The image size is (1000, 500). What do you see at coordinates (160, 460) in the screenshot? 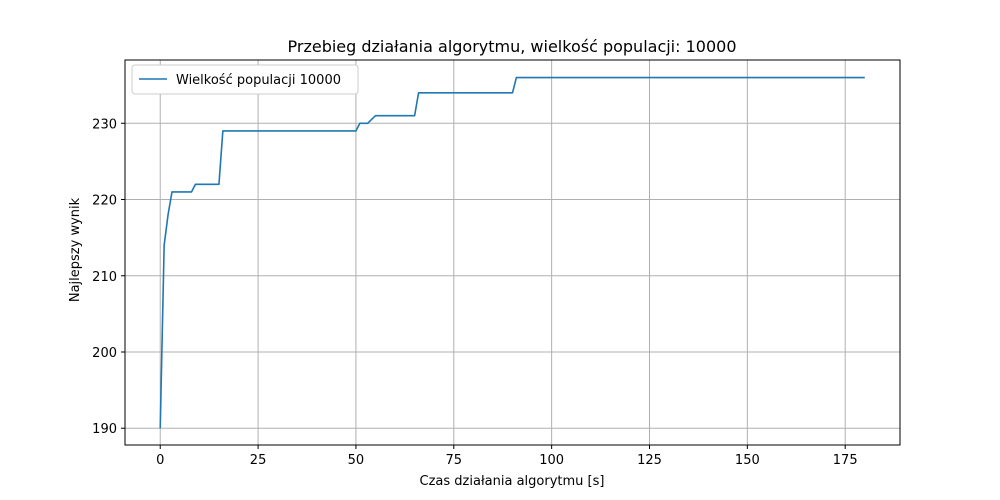
I see `x-tick-label: 0` at bounding box center [160, 460].